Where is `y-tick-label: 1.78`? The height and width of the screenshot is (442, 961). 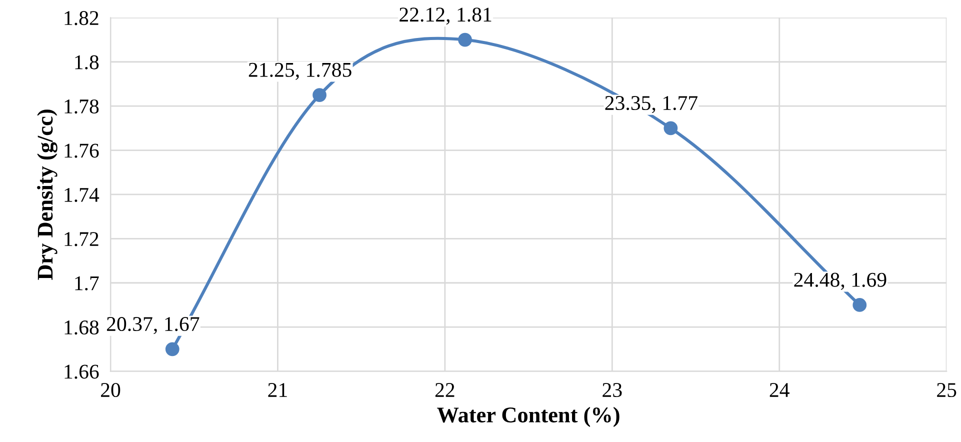
y-tick-label: 1.78 is located at coordinates (81, 106).